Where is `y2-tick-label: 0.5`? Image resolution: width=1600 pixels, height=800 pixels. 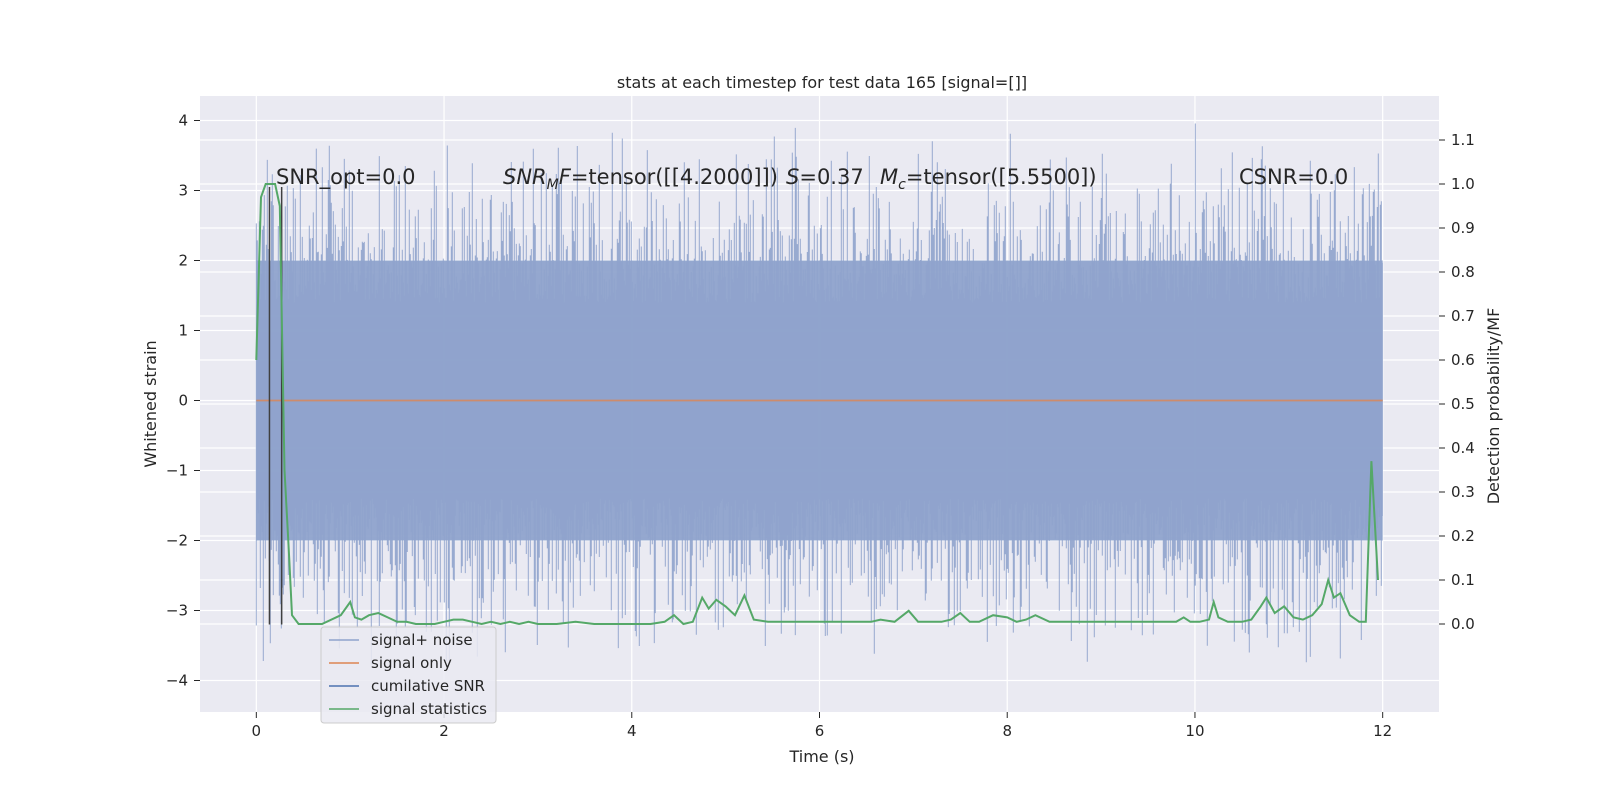 y2-tick-label: 0.5 is located at coordinates (1463, 404).